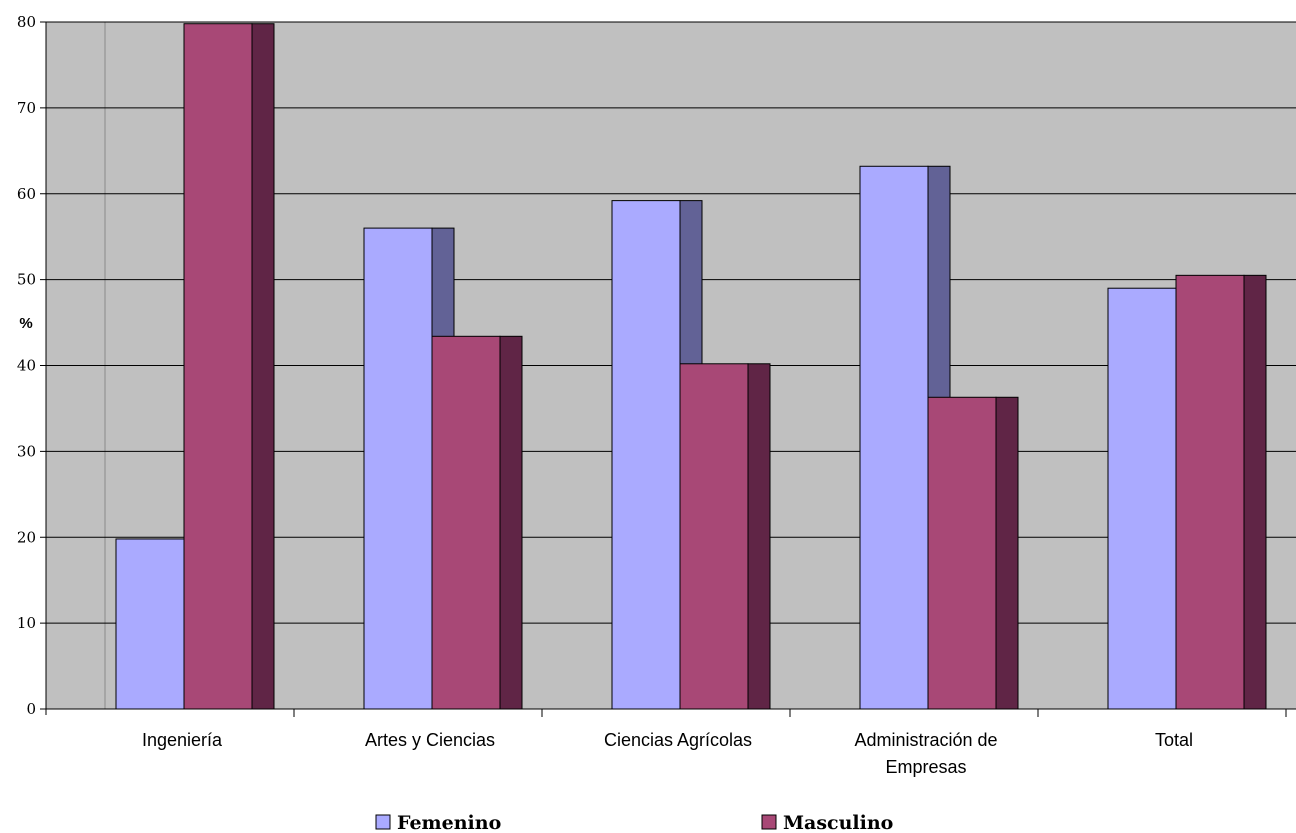 This screenshot has width=1296, height=833. What do you see at coordinates (26, 22) in the screenshot?
I see `y-tick-label: 80` at bounding box center [26, 22].